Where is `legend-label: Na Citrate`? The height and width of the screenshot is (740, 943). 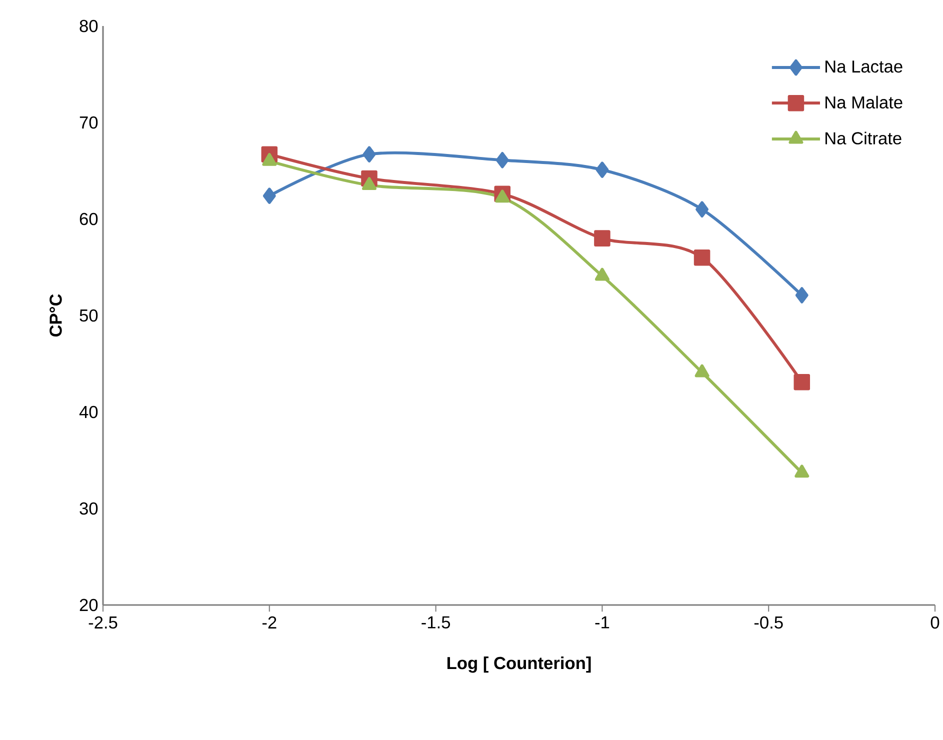 legend-label: Na Citrate is located at coordinates (864, 138).